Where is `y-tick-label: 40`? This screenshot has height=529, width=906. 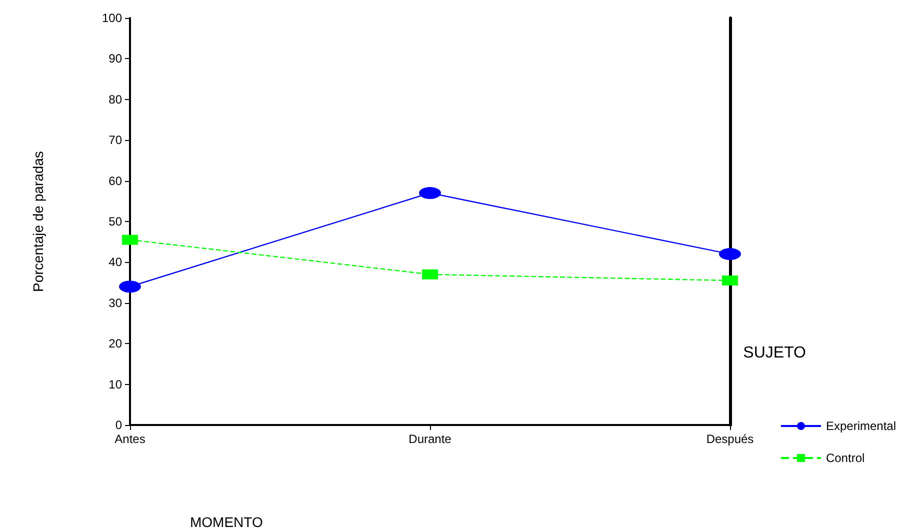 y-tick-label: 40 is located at coordinates (115, 262).